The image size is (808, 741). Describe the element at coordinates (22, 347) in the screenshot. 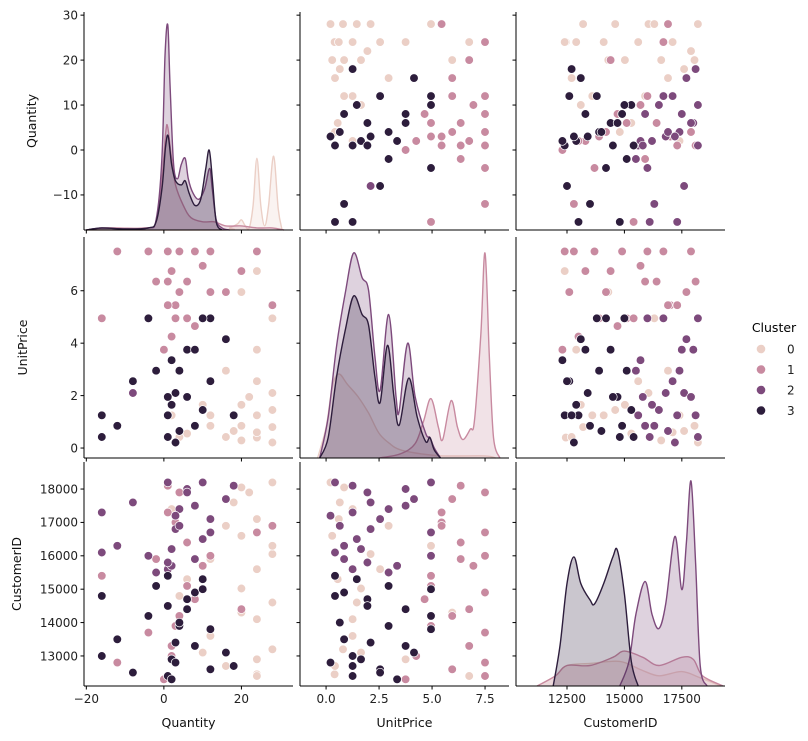

I see `y-axis-label-unitprice: UnitPrice` at that location.